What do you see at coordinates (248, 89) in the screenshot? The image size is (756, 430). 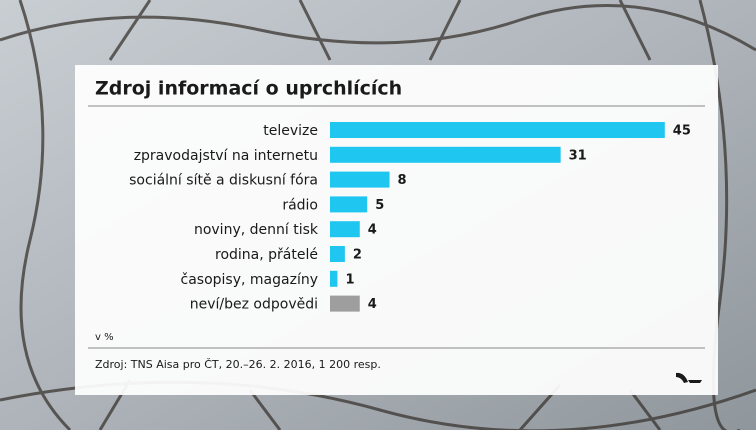 I see `chart-title: Zdroj informací o uprchlících` at bounding box center [248, 89].